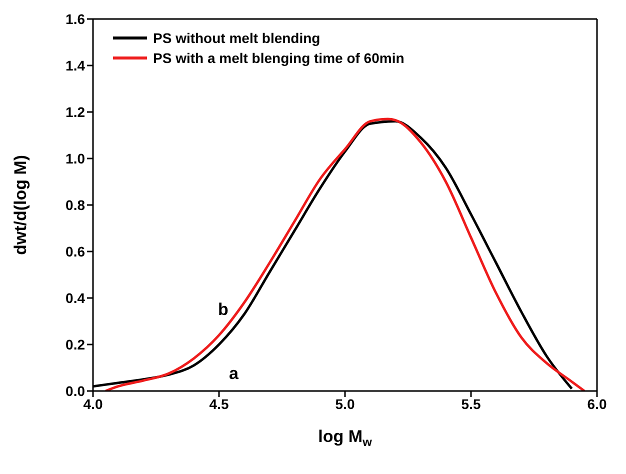  Describe the element at coordinates (20, 205) in the screenshot. I see `y-axis-title: dwt/d(log M)` at that location.